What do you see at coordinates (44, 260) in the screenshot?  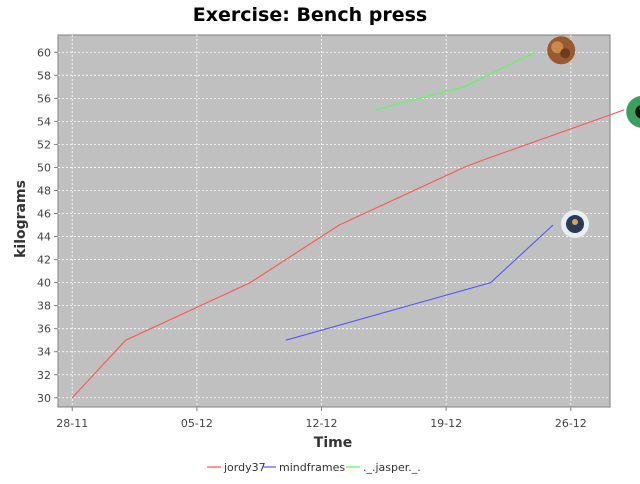 I see `y-tick-label: 42` at bounding box center [44, 260].